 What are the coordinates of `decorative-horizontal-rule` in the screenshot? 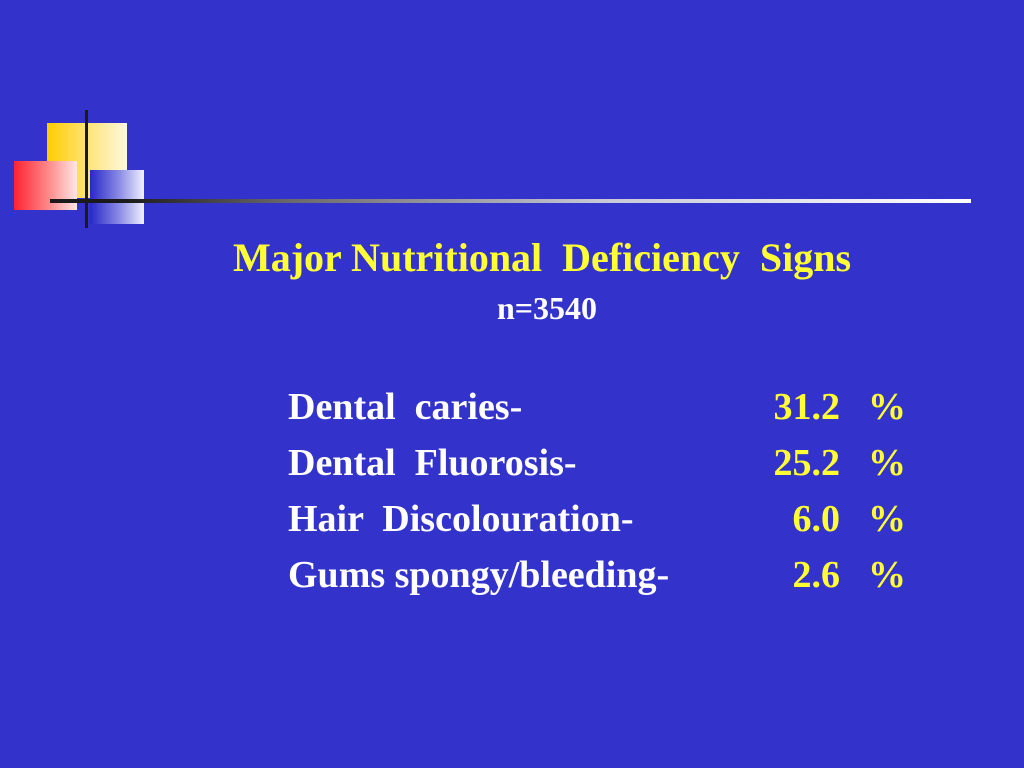 It's located at (510, 201).